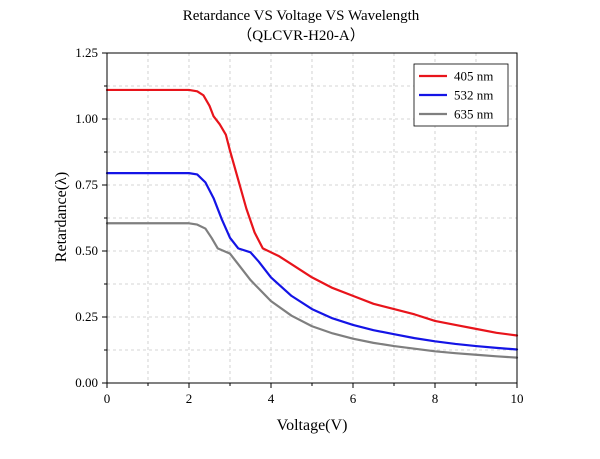 The height and width of the screenshot is (459, 600). What do you see at coordinates (271, 398) in the screenshot?
I see `x-tick-label: 4` at bounding box center [271, 398].